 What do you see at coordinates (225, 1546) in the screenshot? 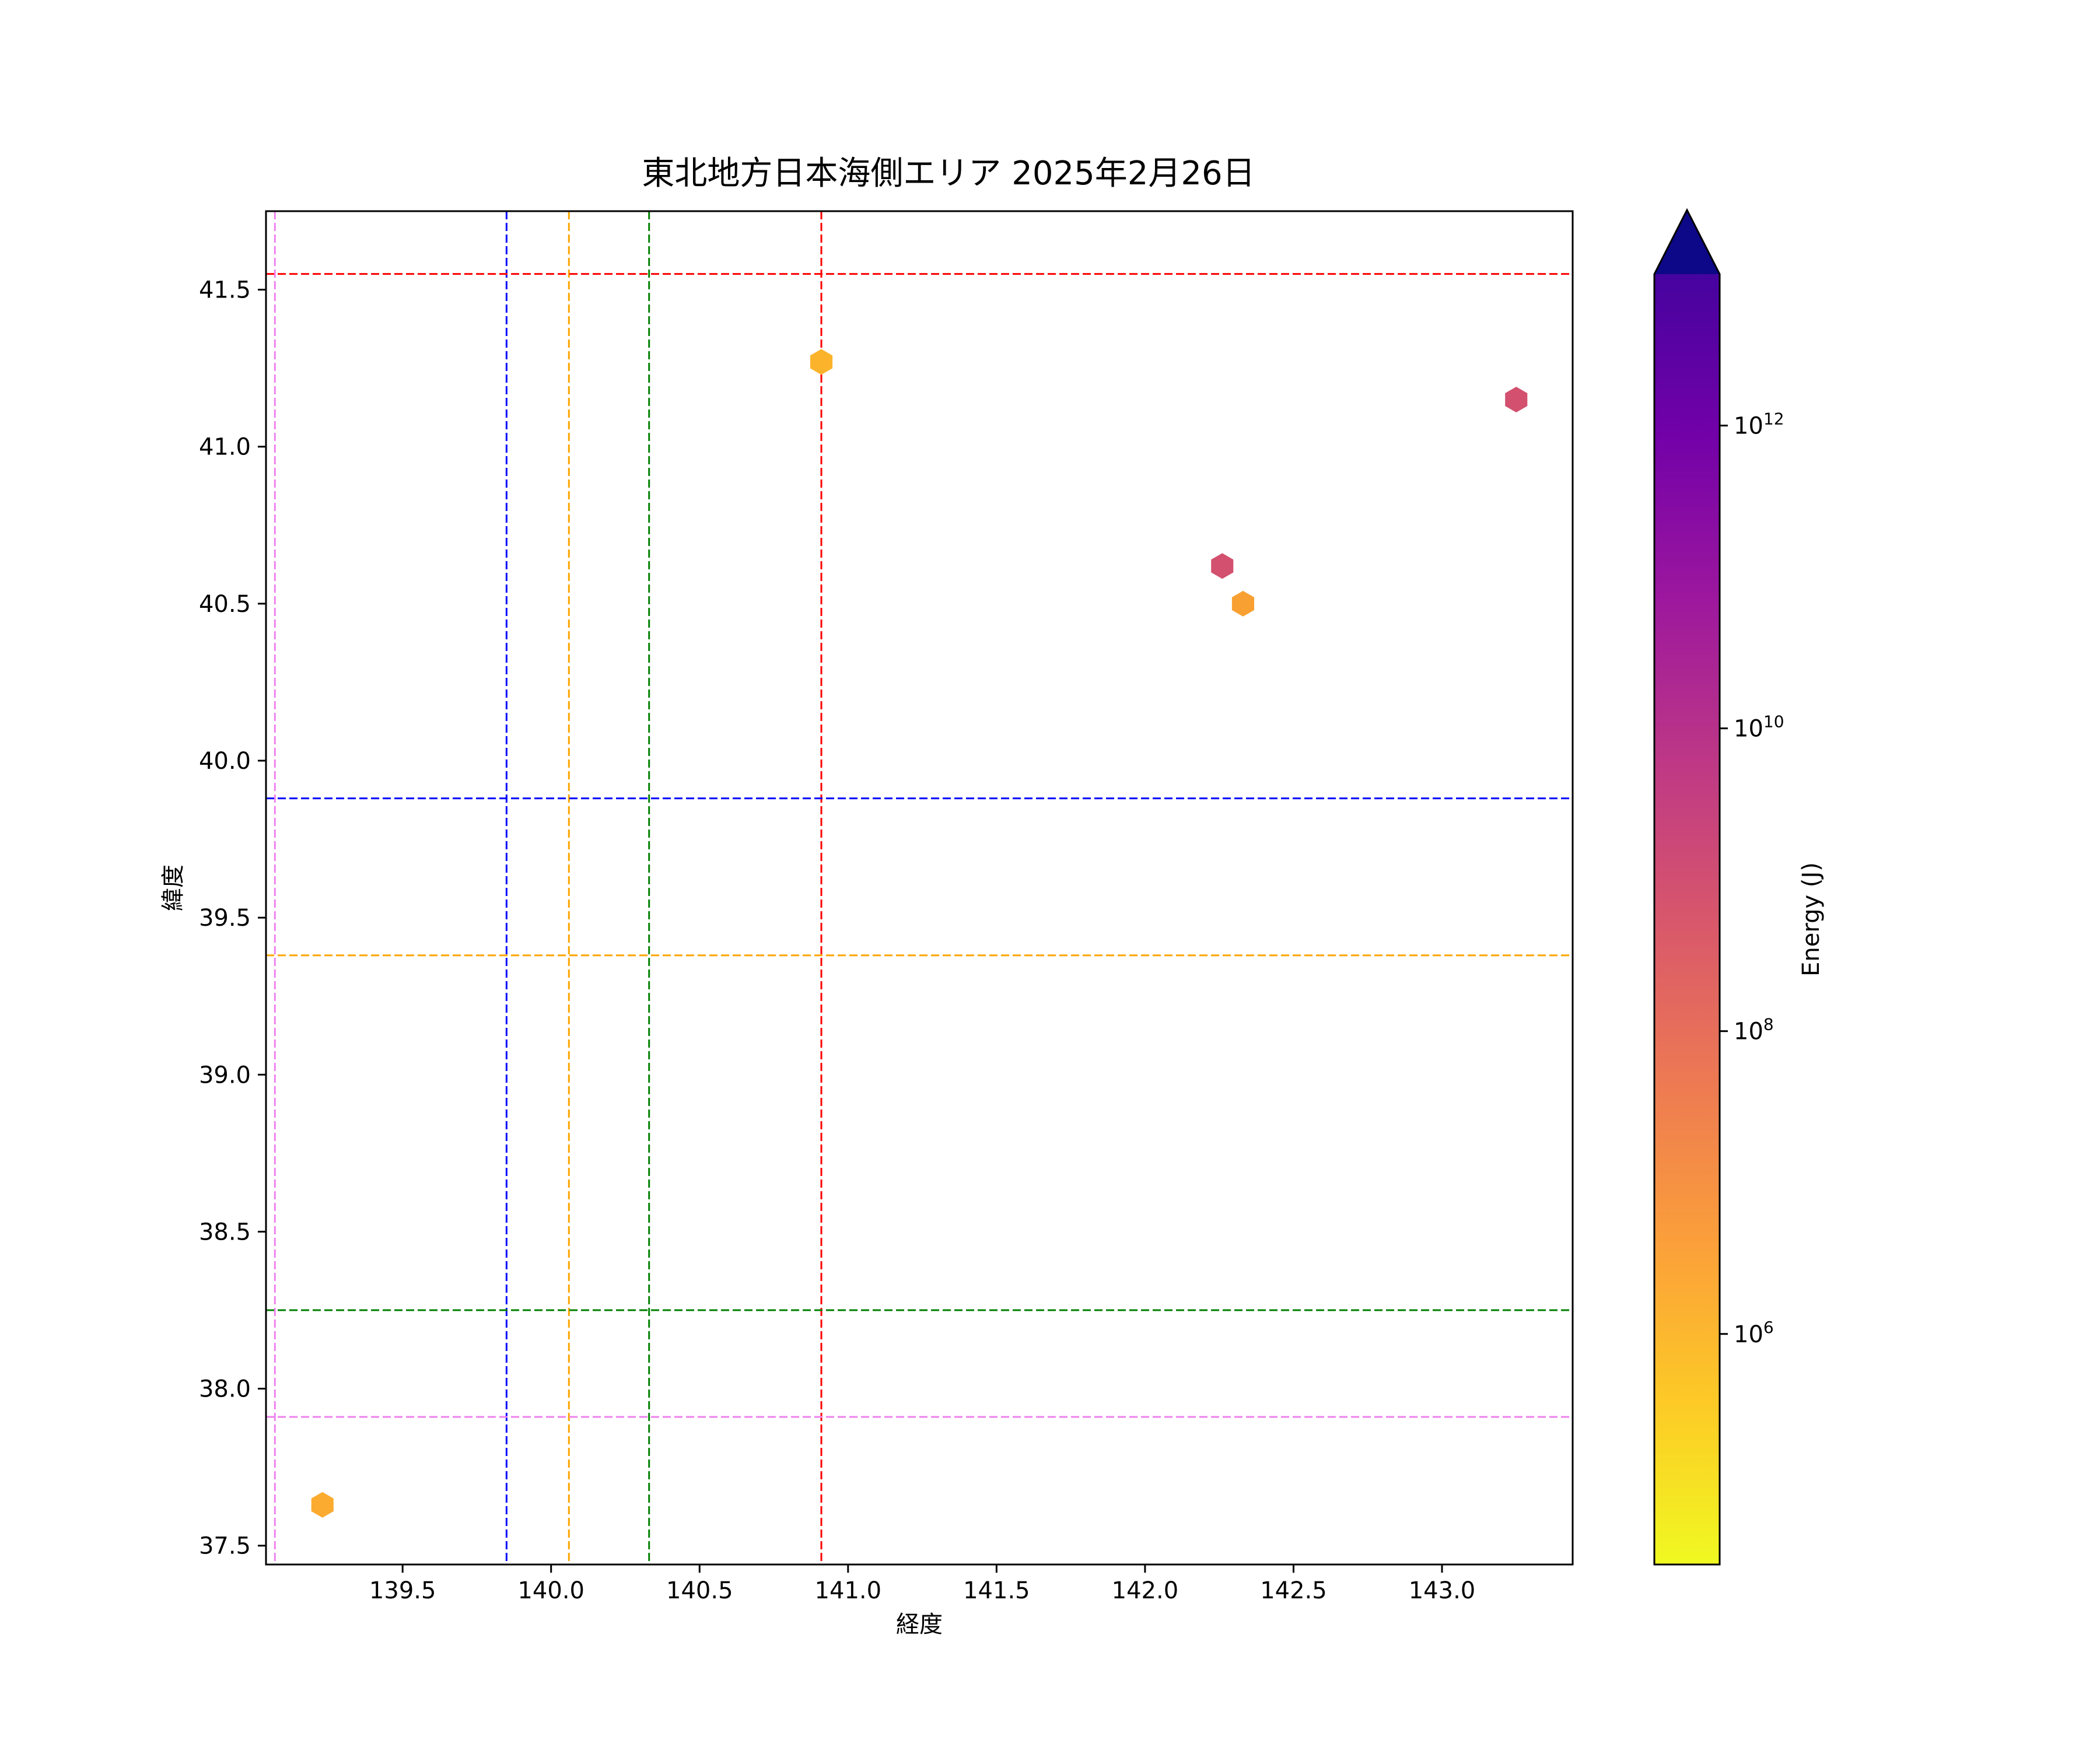
I see `y-tick-label-0: 37.5` at bounding box center [225, 1546].